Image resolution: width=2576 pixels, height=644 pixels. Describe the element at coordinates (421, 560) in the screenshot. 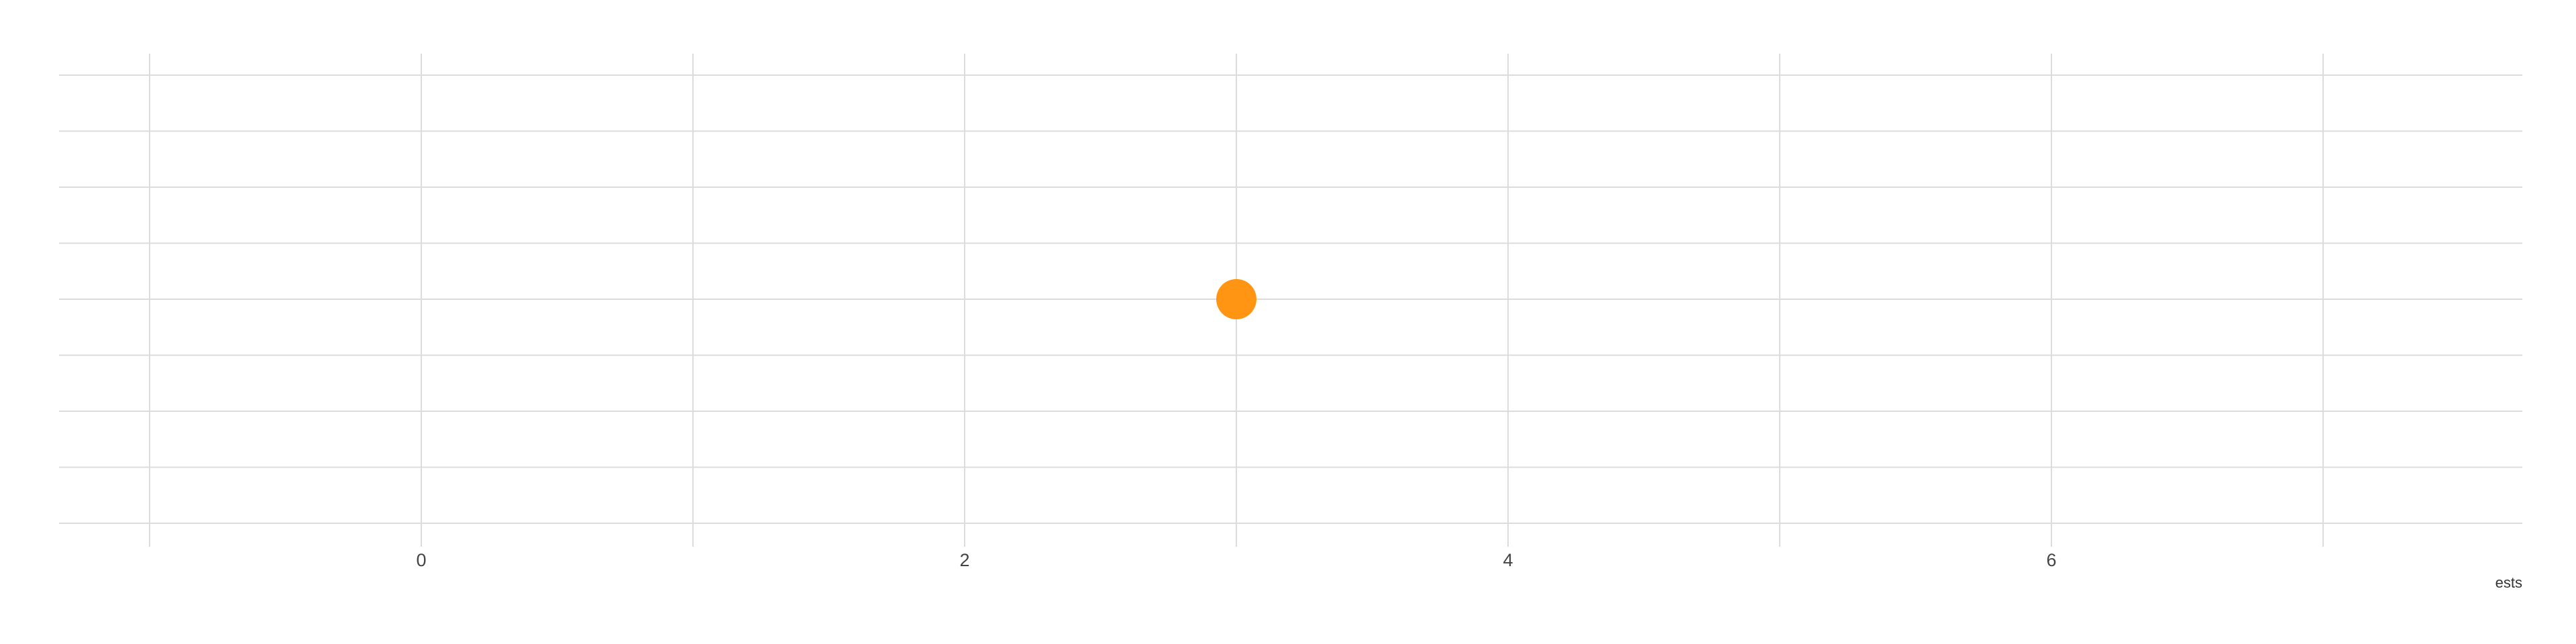

I see `x-tick-label: 0` at that location.